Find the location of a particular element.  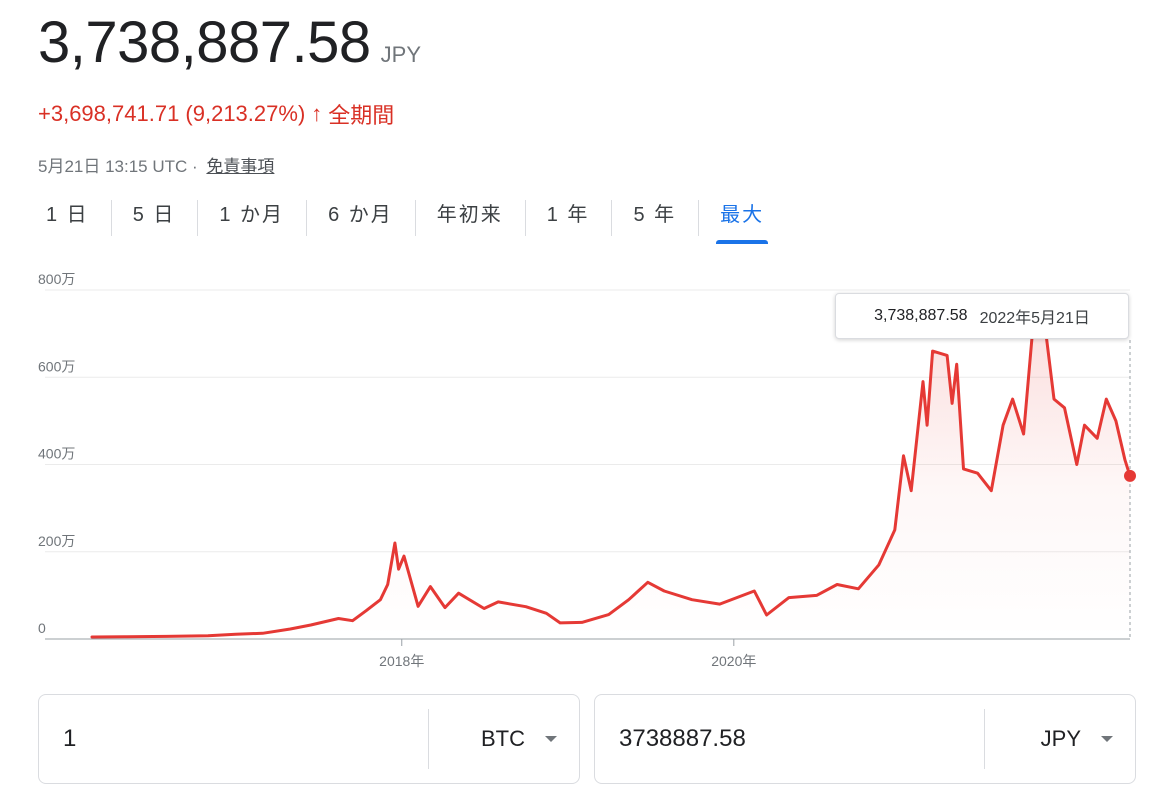

disclaimer-link: 免責事項 is located at coordinates (240, 166).